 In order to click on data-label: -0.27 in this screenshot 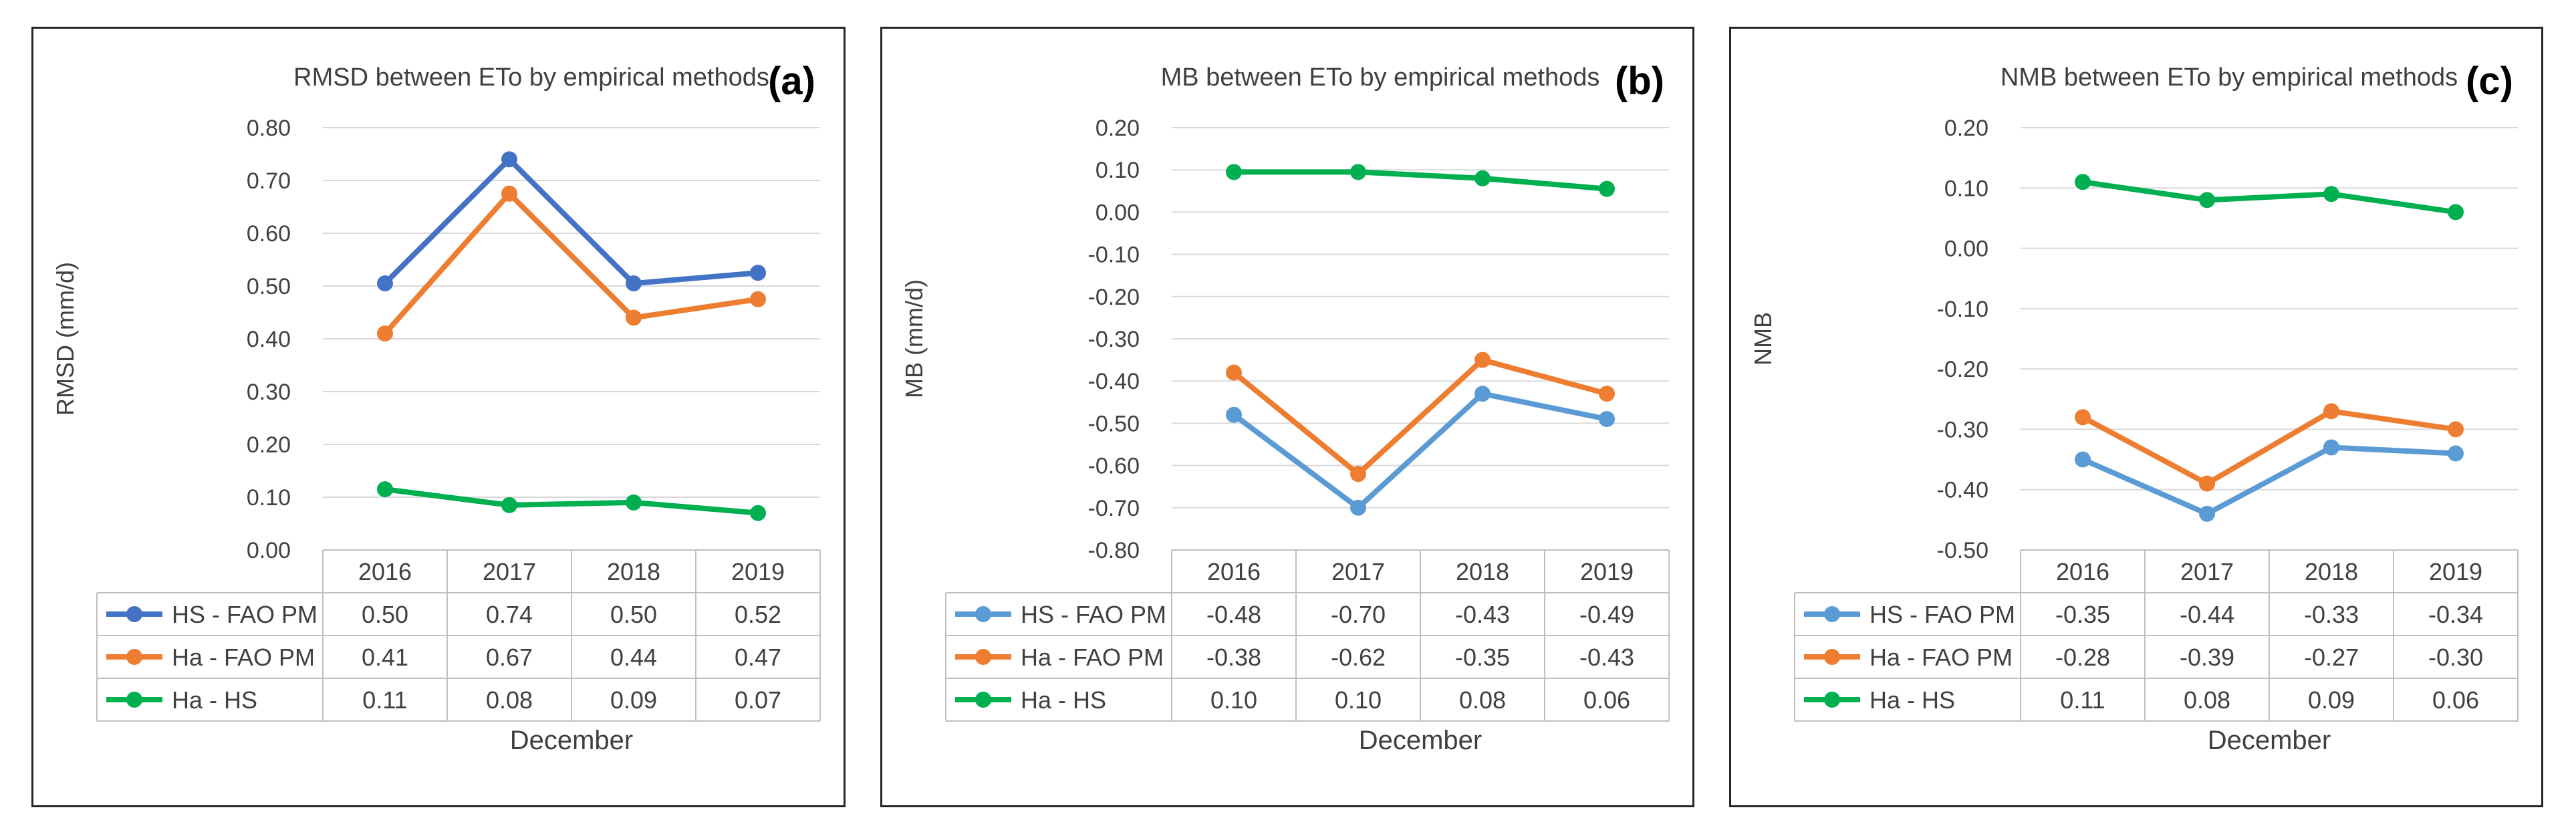, I will do `click(2331, 657)`.